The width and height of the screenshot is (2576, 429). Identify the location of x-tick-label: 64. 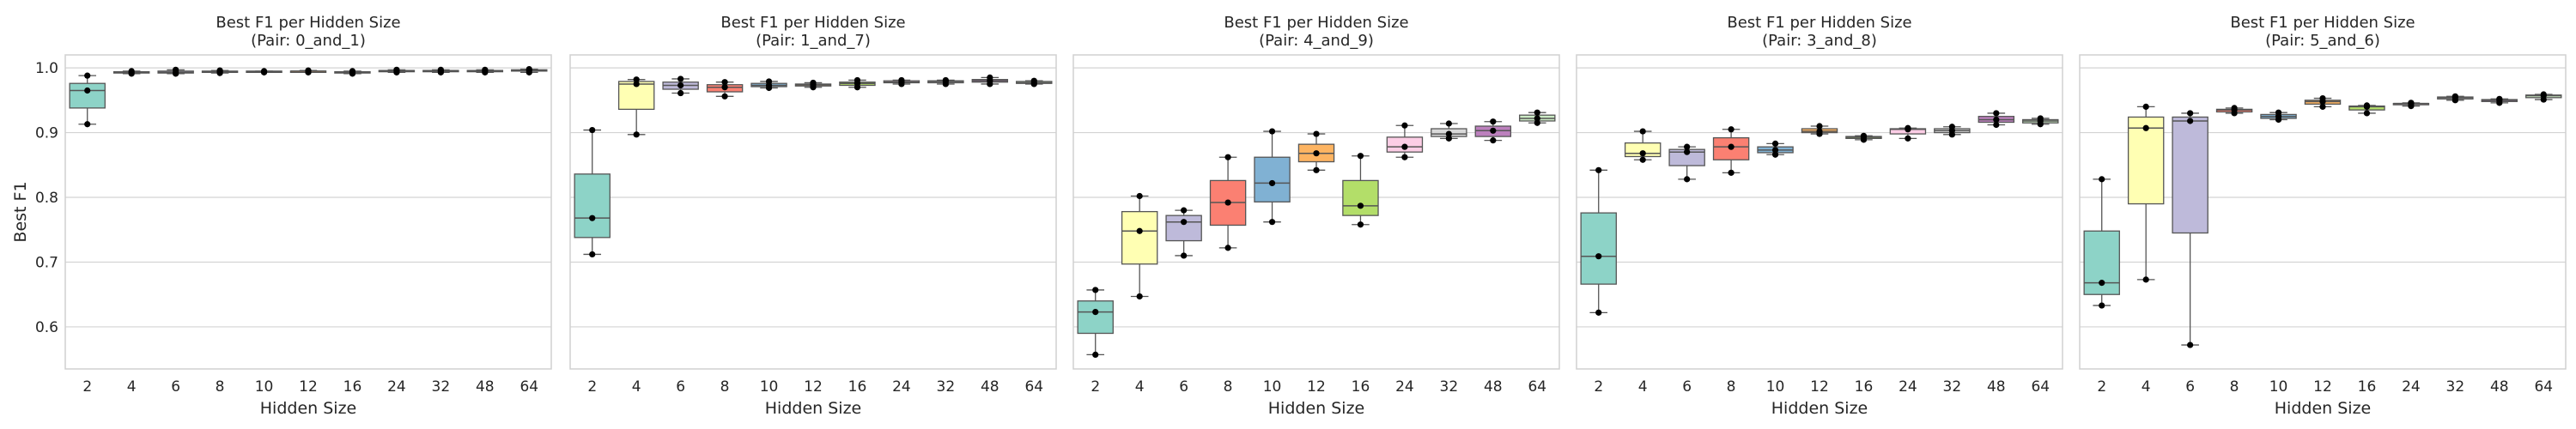
(528, 387).